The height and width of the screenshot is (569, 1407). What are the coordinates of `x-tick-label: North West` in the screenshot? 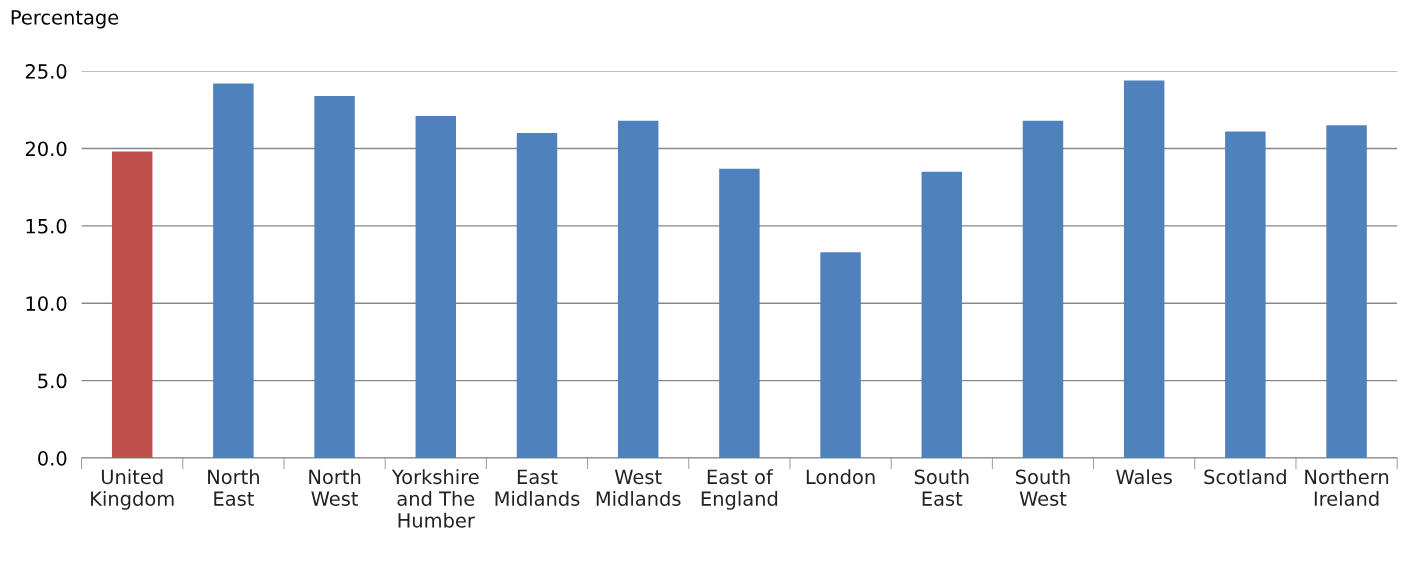 It's located at (335, 487).